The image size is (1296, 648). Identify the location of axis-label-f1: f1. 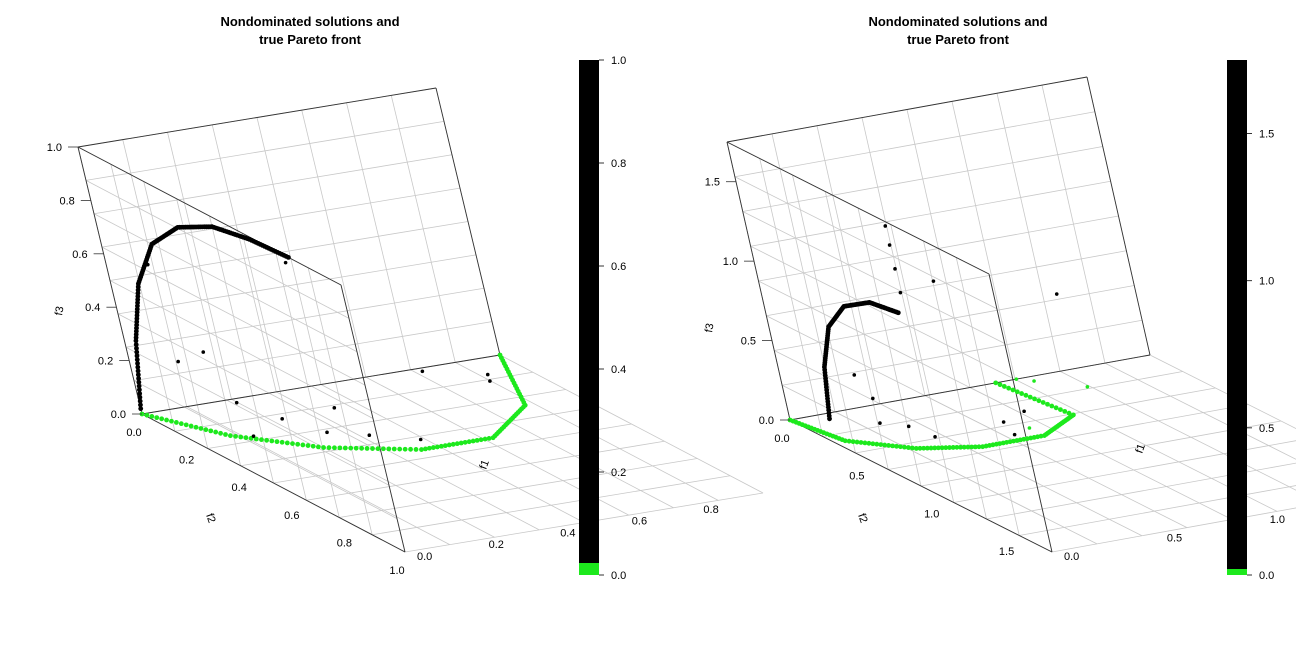
(485, 464).